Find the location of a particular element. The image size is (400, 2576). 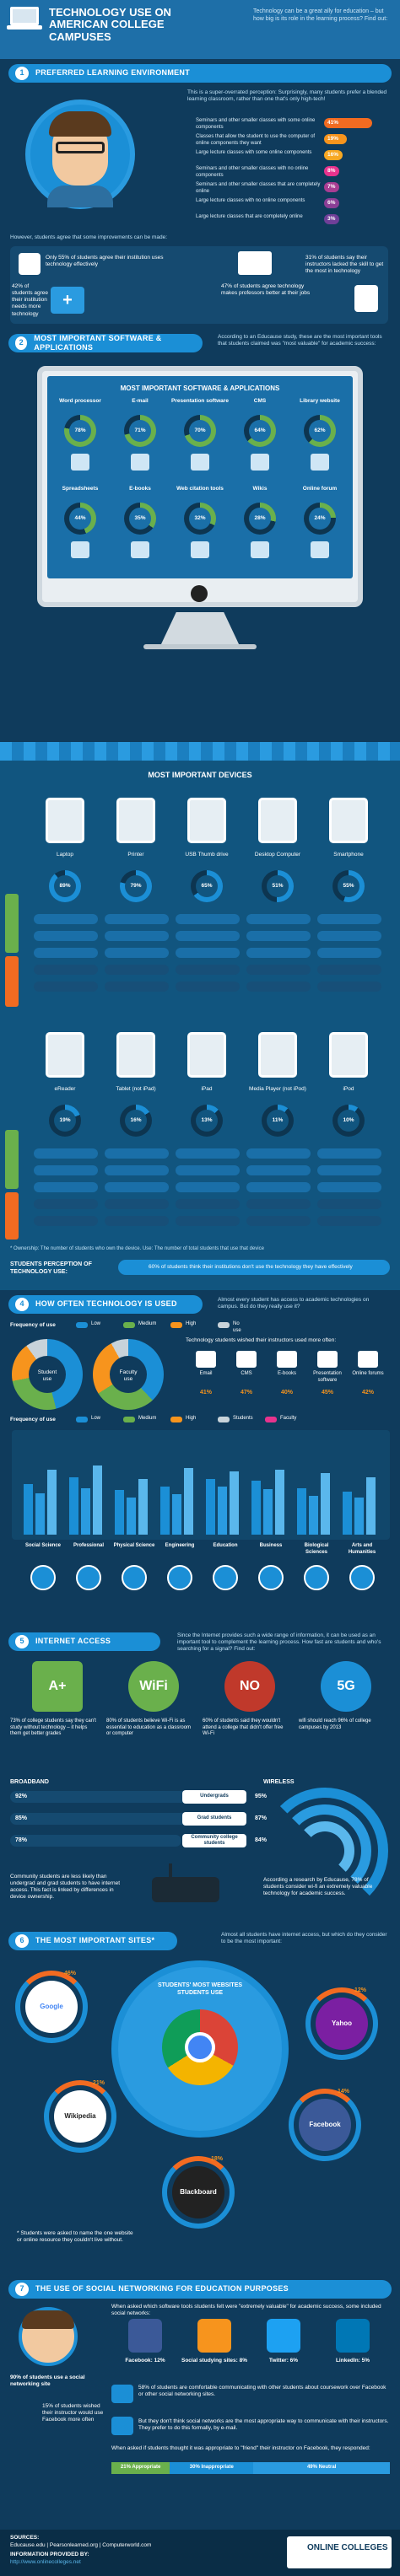

plus-icon: + is located at coordinates (67, 301).